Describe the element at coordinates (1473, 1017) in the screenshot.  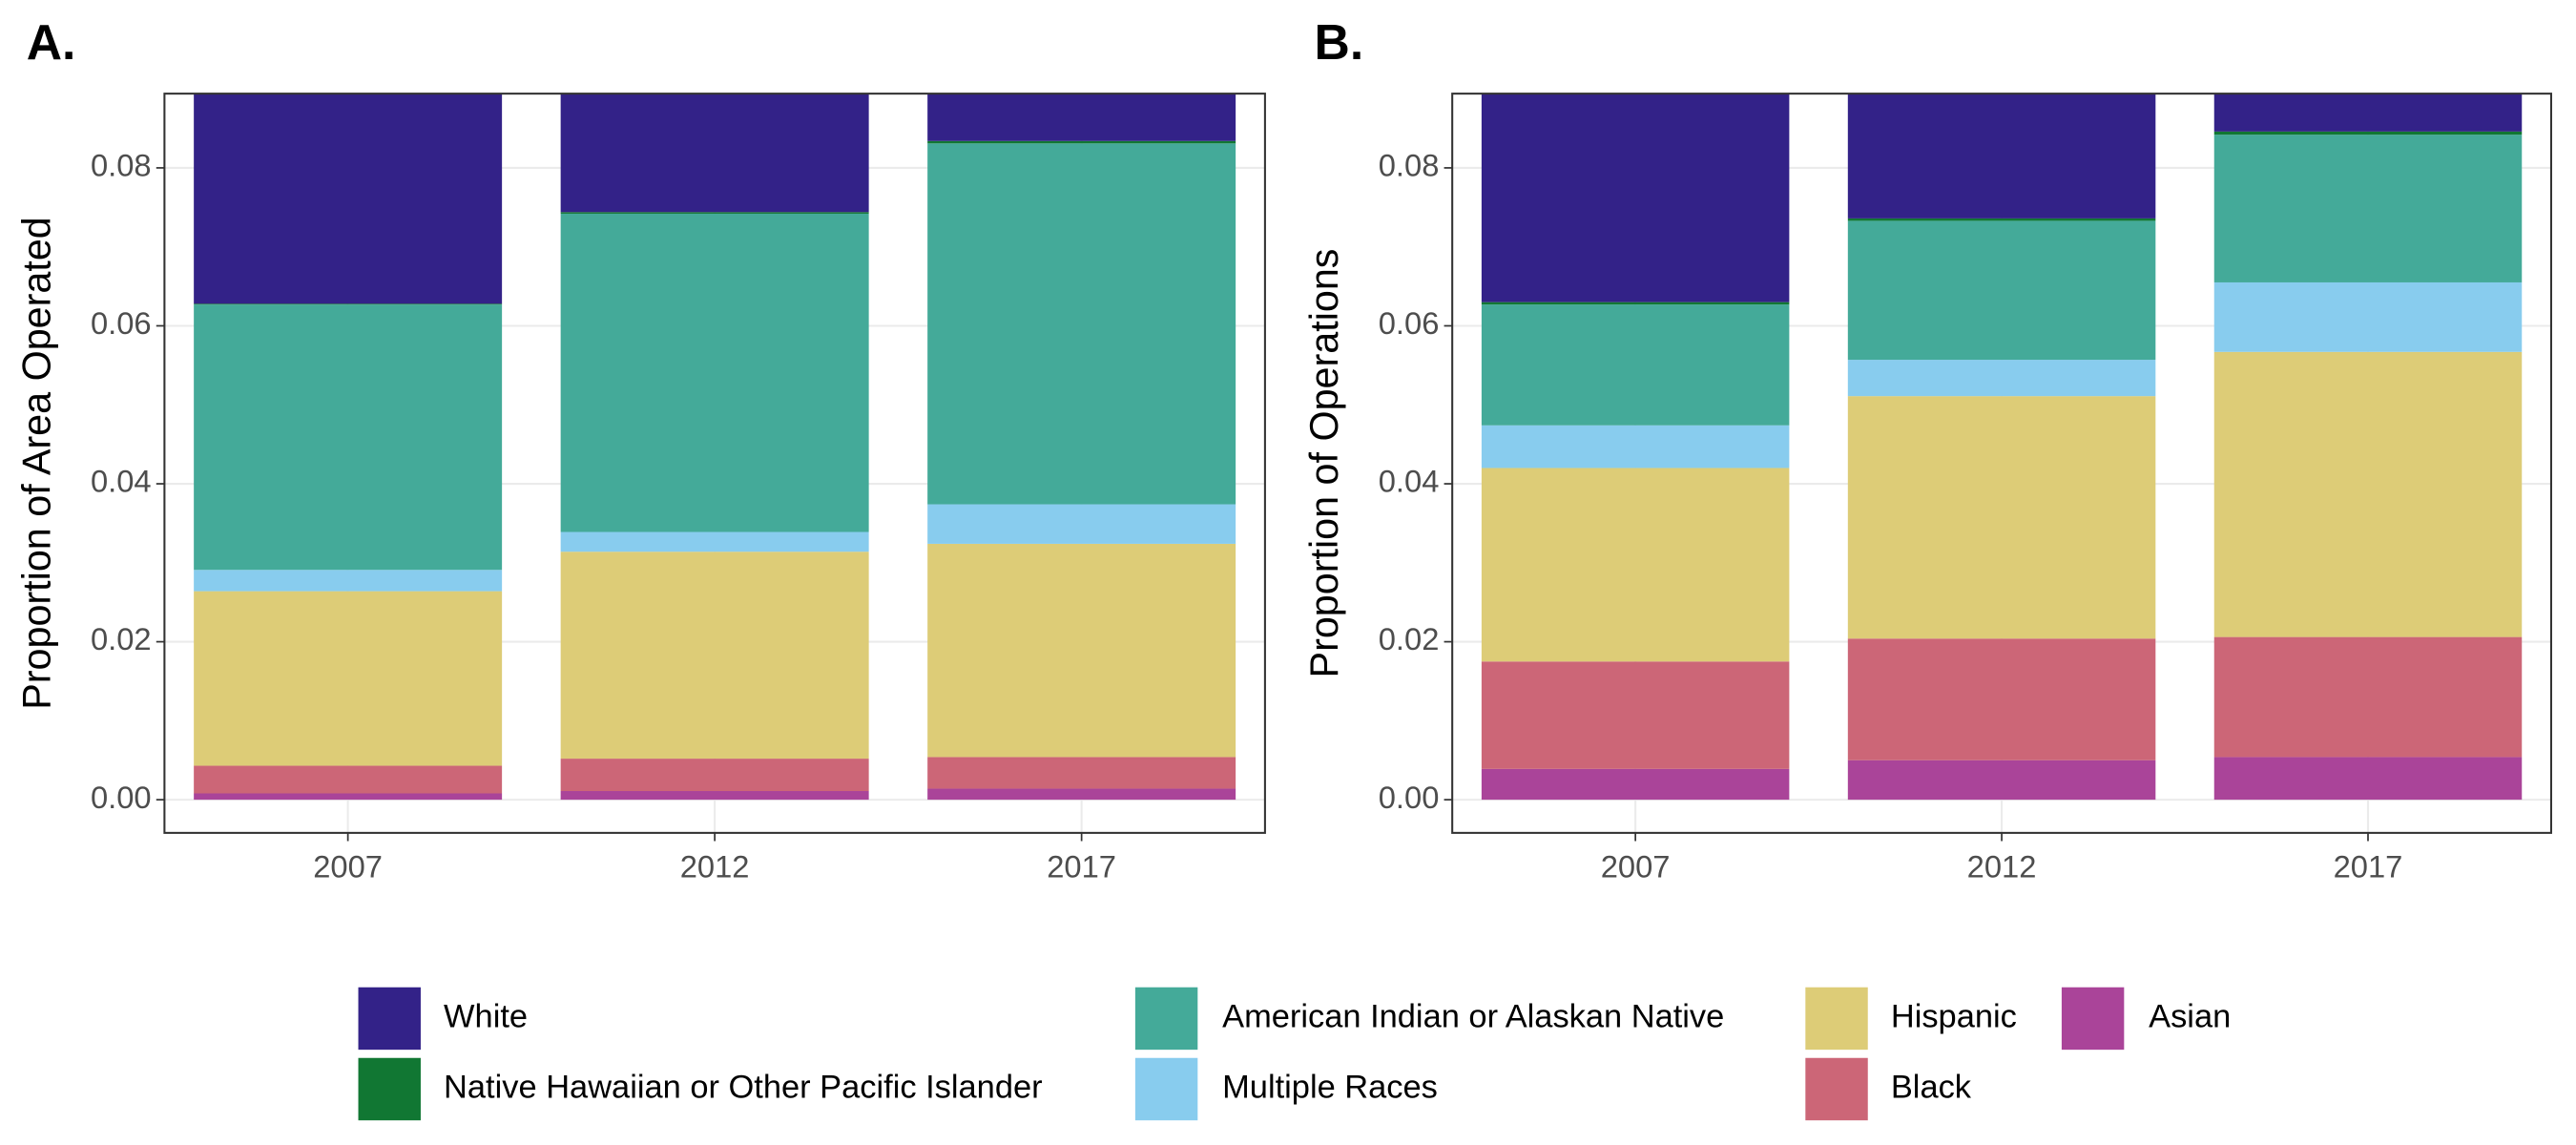
I see `legend-label: American Indian or Alaskan Native` at that location.